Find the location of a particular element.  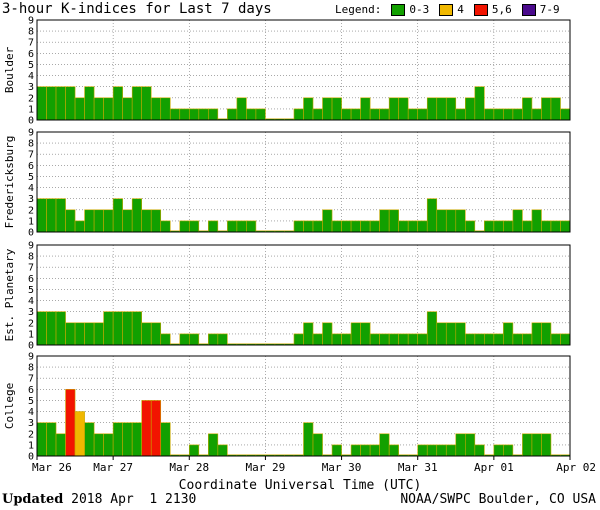

station-label: College is located at coordinates (9, 406).